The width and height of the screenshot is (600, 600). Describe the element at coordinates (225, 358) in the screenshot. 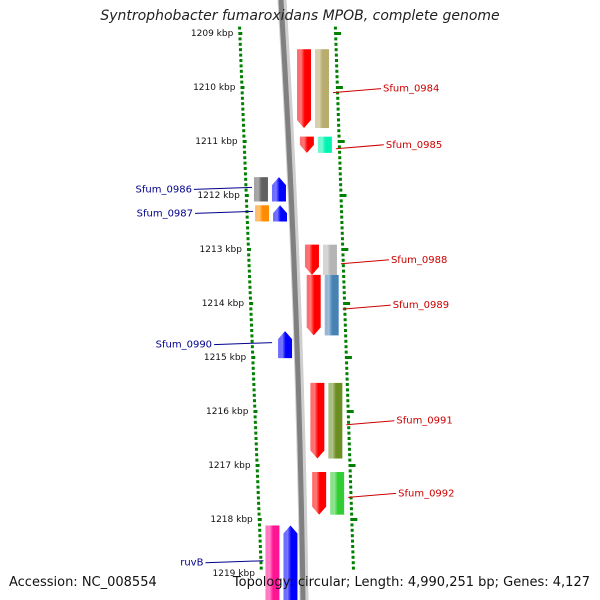

I see `ruler-tick-label: 1215 kbp` at that location.